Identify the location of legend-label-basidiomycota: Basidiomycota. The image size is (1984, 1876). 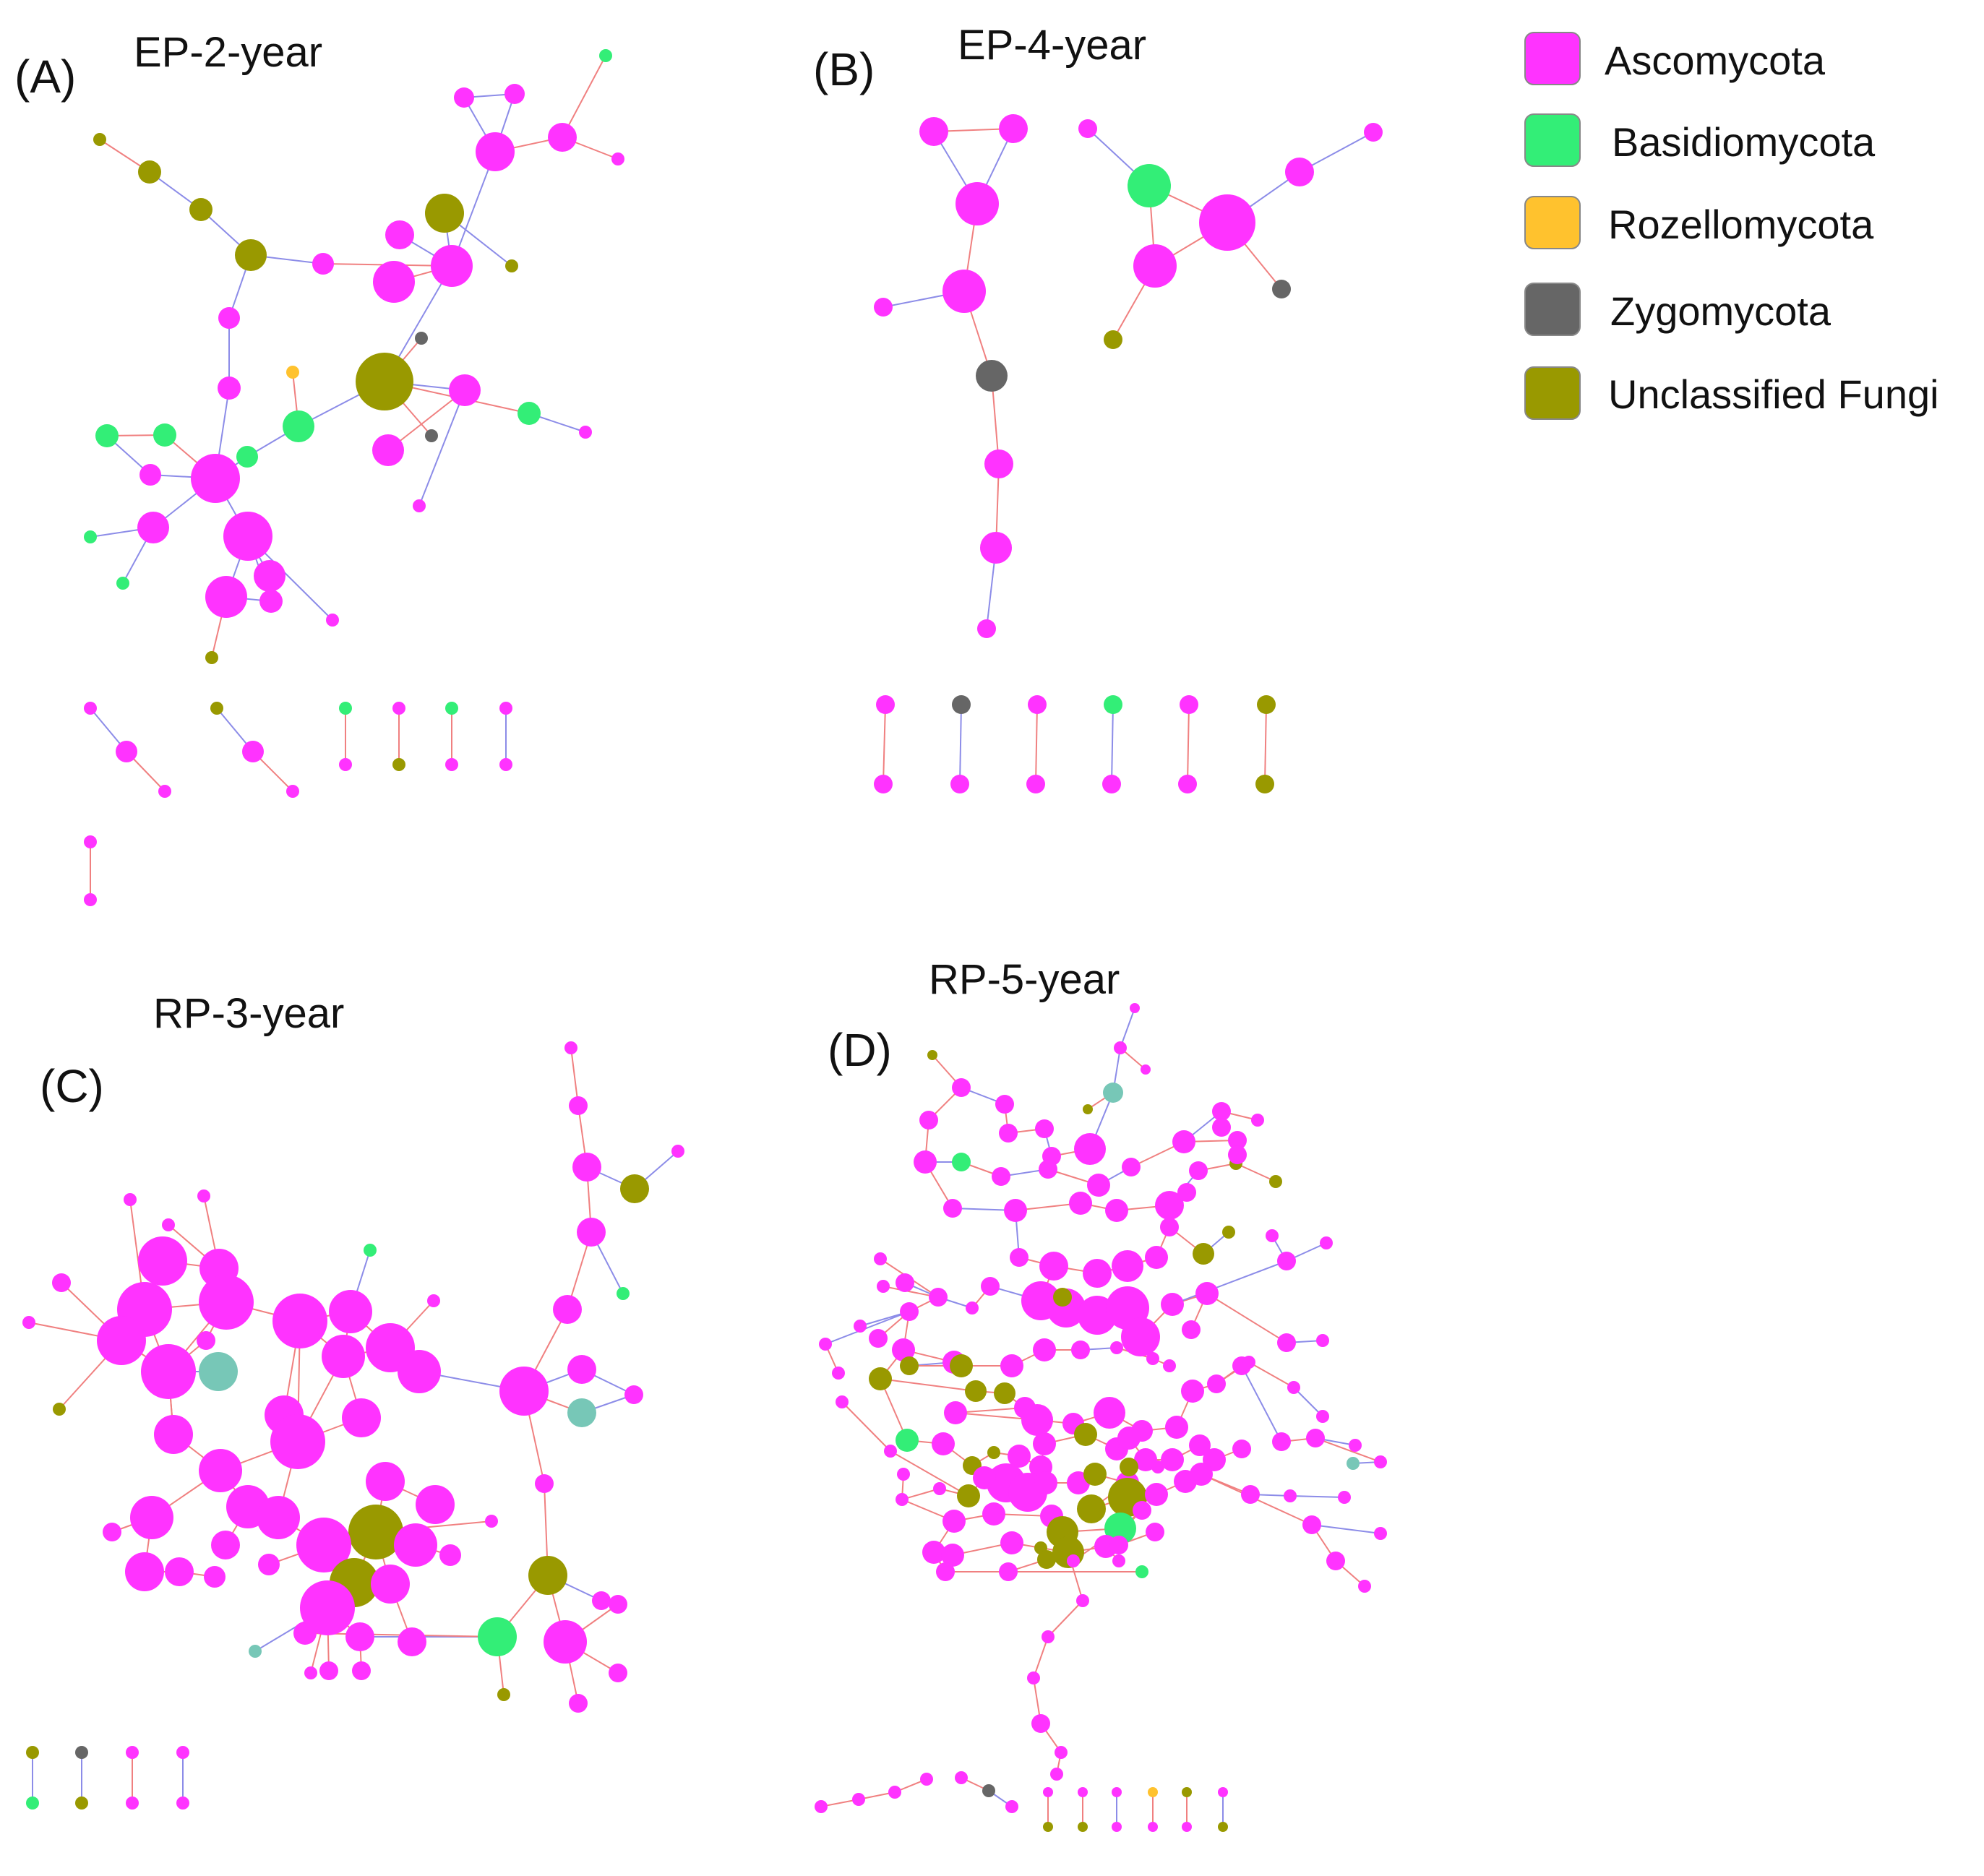
(1744, 142).